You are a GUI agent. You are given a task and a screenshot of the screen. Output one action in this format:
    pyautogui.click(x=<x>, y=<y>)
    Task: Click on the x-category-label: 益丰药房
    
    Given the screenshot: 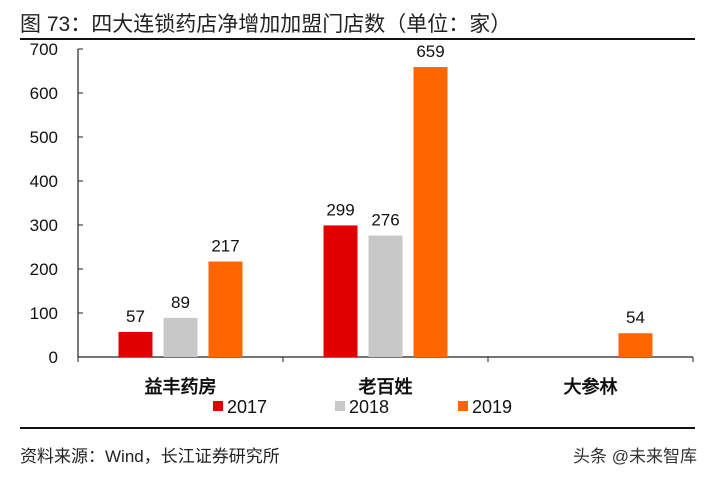 What is the action you would take?
    pyautogui.click(x=181, y=386)
    